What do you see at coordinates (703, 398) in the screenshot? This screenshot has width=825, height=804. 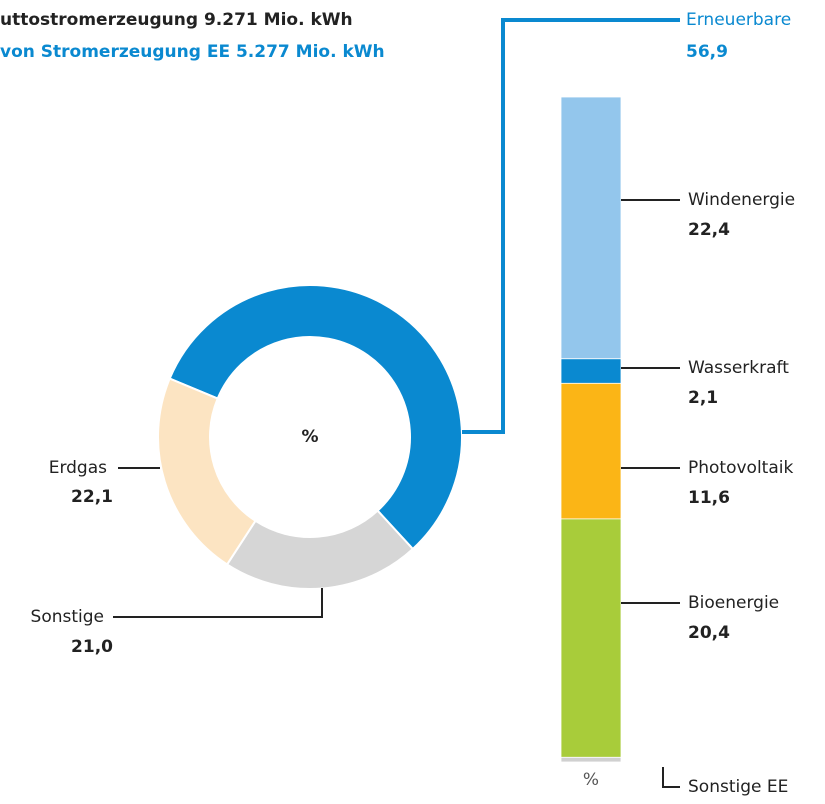 I see `value-label: 2,1` at bounding box center [703, 398].